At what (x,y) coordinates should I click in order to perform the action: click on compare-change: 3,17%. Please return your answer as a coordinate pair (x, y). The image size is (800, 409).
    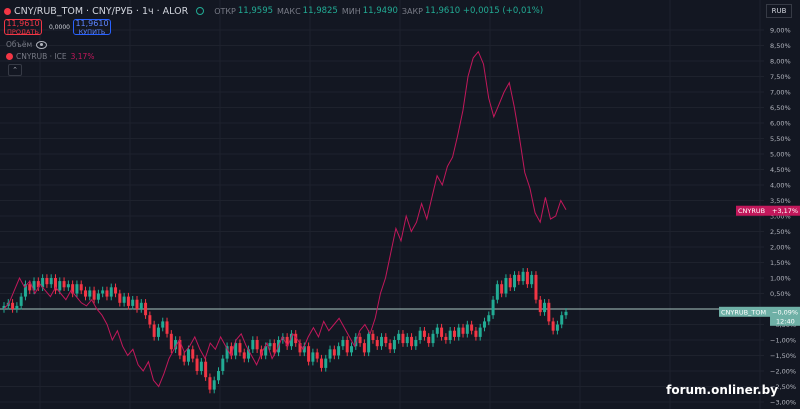
    Looking at the image, I should click on (82, 56).